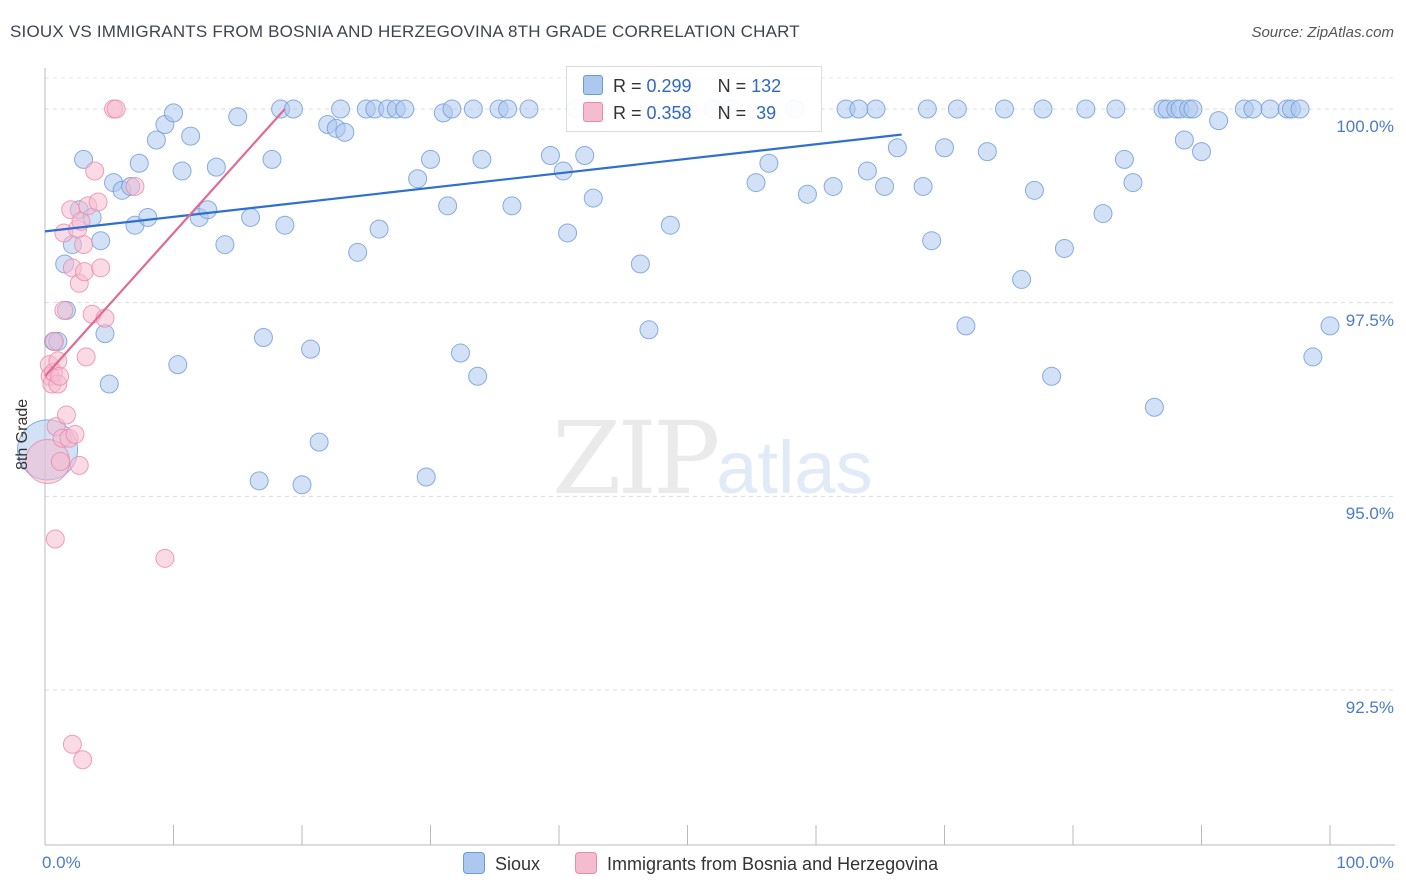 This screenshot has height=892, width=1406. Describe the element at coordinates (501, 863) in the screenshot. I see `legend-item-sioux: Sioux` at that location.